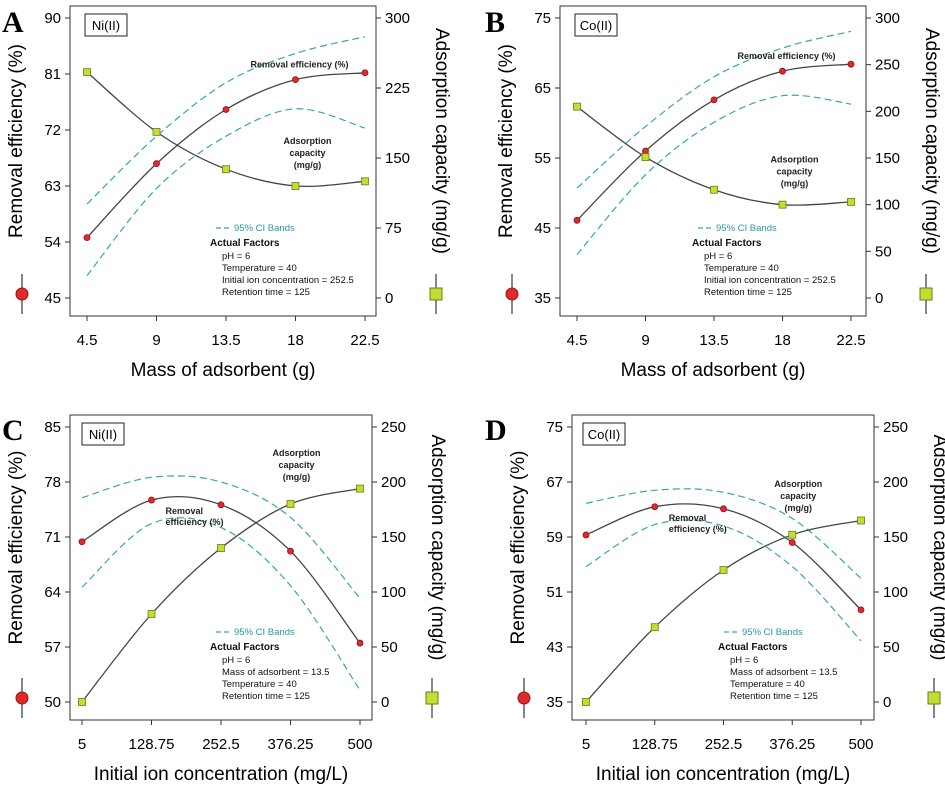 The image size is (945, 802). Describe the element at coordinates (713, 340) in the screenshot. I see `x-tick-label: 13.5` at that location.